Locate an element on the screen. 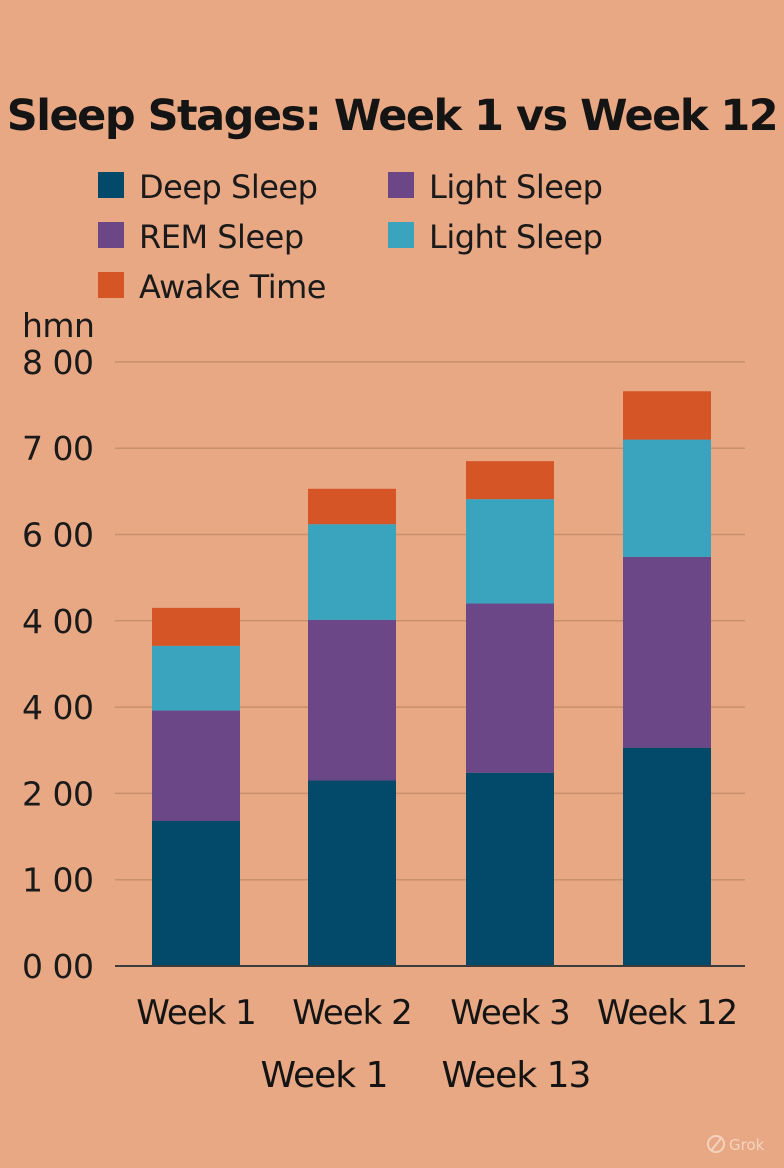 The image size is (784, 1168). x-axis-sublabels: Week 1 Week 13 is located at coordinates (426, 1075).